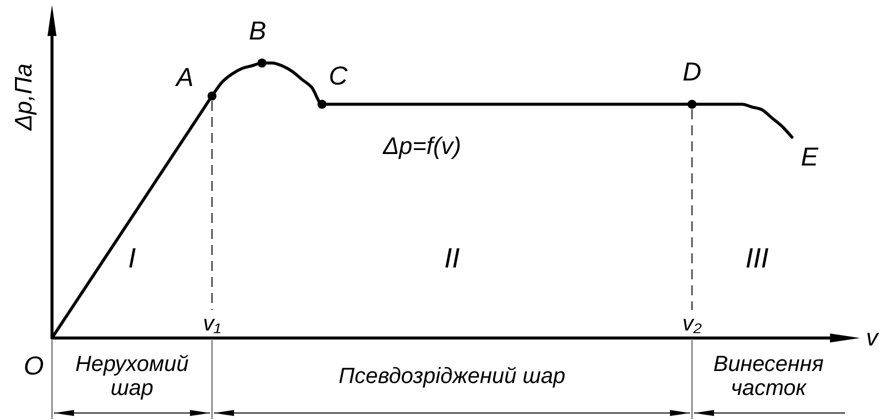 The height and width of the screenshot is (420, 882). I want to click on annotation: C, so click(338, 75).